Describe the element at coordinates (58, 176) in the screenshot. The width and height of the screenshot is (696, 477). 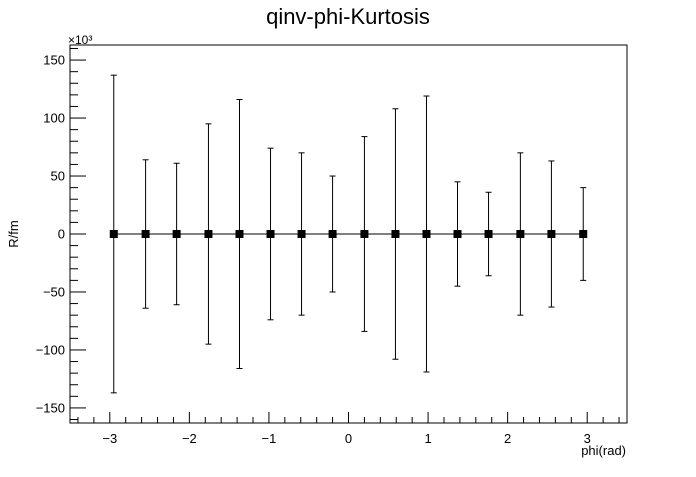
I see `y-tick-label: 50` at that location.